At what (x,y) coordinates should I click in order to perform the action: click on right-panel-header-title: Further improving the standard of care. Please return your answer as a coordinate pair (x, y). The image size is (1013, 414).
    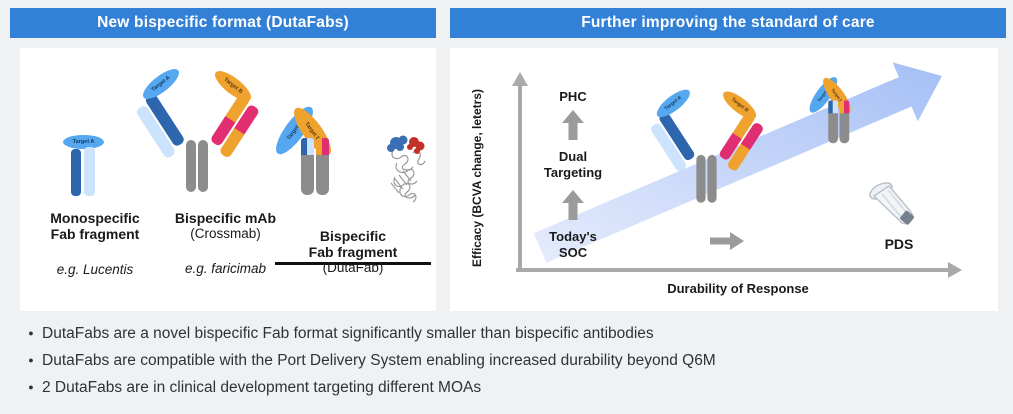
    Looking at the image, I should click on (728, 22).